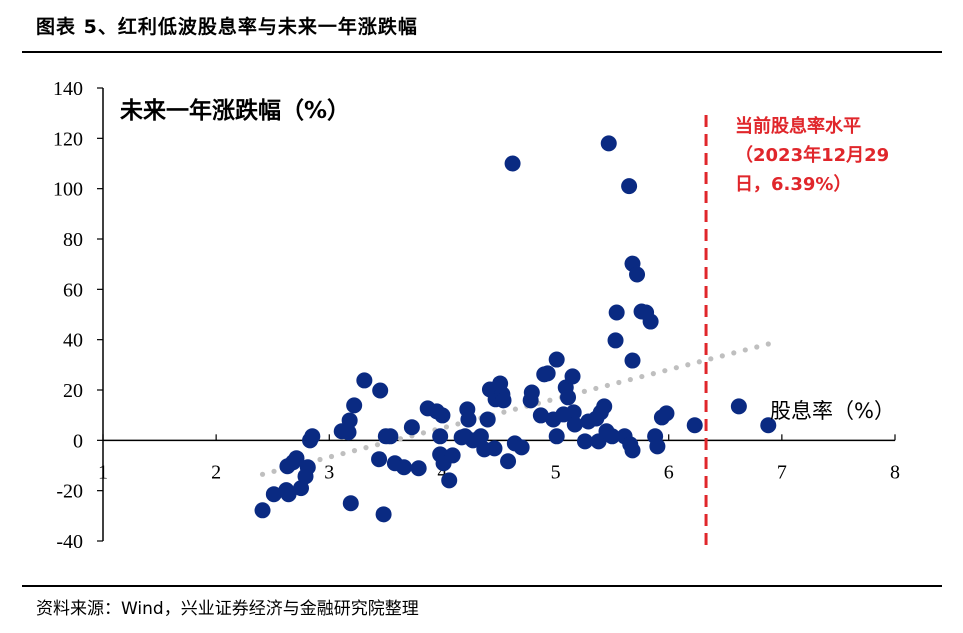 The height and width of the screenshot is (633, 963). I want to click on y-tick-label: -40, so click(69, 542).